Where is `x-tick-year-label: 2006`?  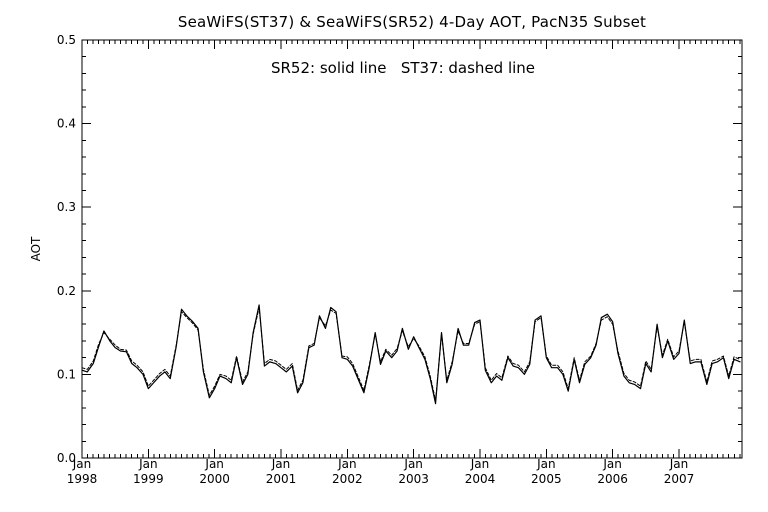
x-tick-year-label: 2006 is located at coordinates (612, 479).